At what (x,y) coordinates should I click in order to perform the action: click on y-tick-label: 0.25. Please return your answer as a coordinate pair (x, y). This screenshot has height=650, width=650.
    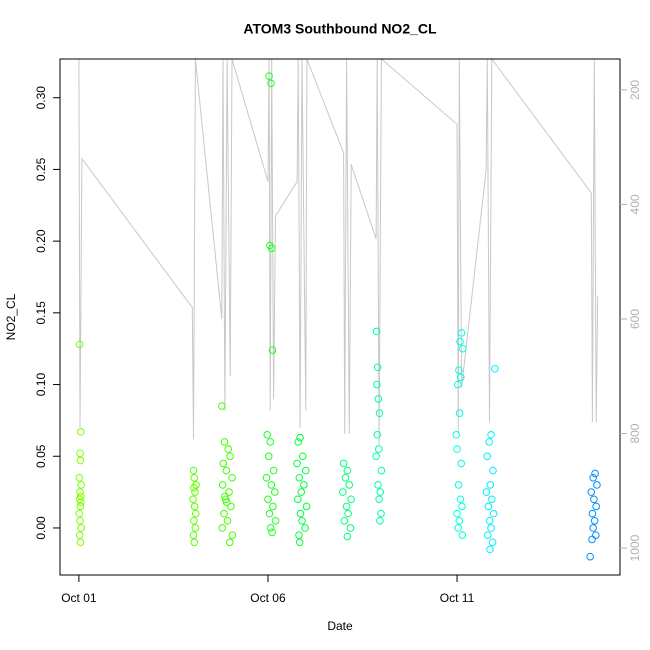
    Looking at the image, I should click on (41, 169).